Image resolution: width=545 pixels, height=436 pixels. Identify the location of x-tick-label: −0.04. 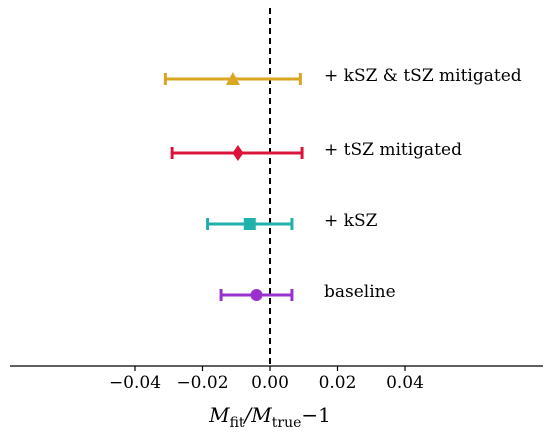
(135, 383).